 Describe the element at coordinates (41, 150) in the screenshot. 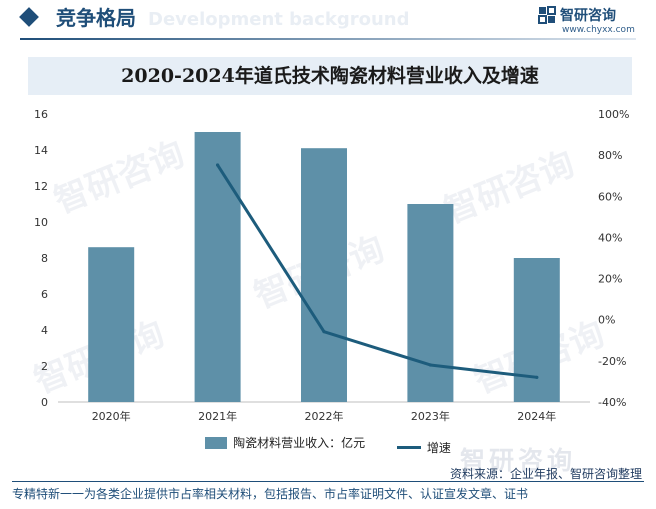

I see `y-left-tick-label: 14` at that location.